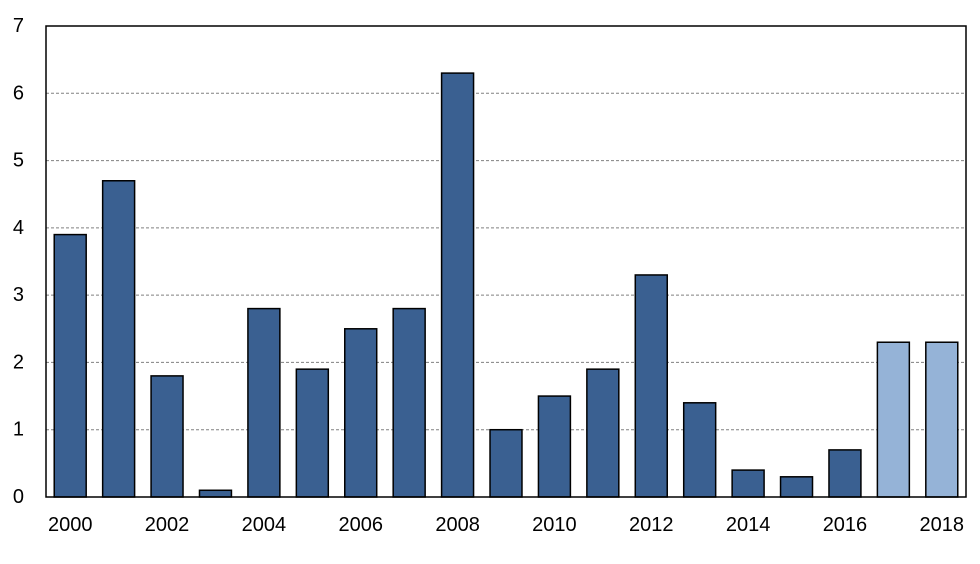  Describe the element at coordinates (167, 525) in the screenshot. I see `x-tick-label: 2002` at that location.